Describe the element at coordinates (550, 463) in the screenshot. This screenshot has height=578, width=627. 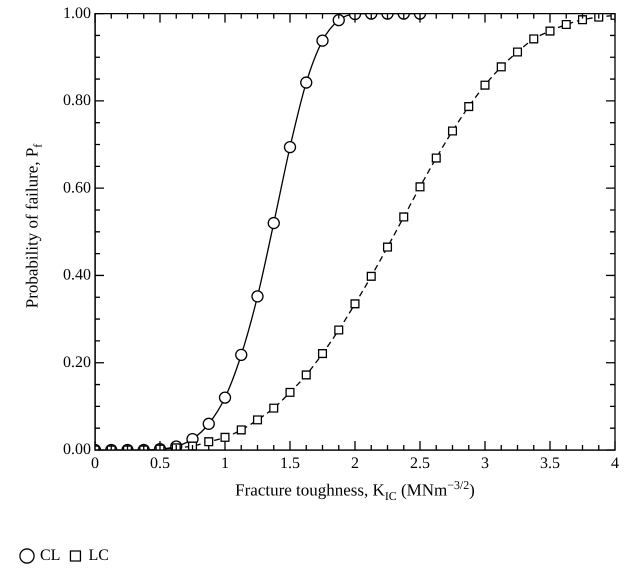
I see `x-tick-label: 3.5` at that location.